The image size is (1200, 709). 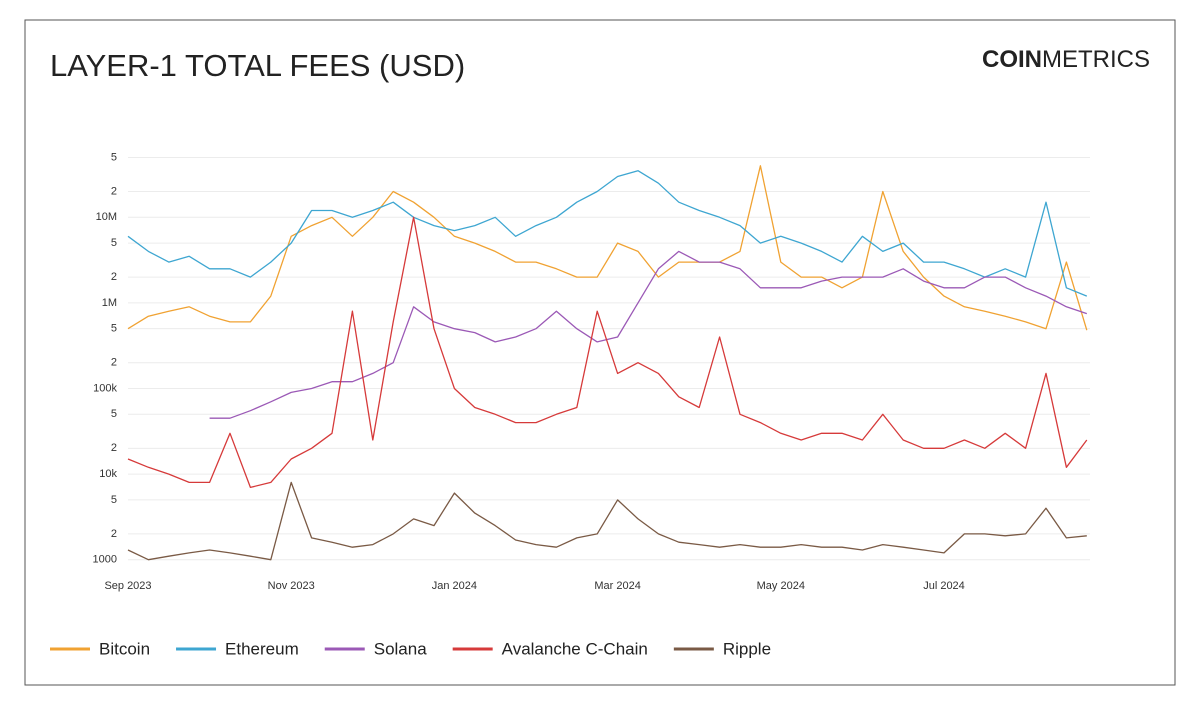 I want to click on x-tick-label: Jan 2024, so click(x=454, y=586).